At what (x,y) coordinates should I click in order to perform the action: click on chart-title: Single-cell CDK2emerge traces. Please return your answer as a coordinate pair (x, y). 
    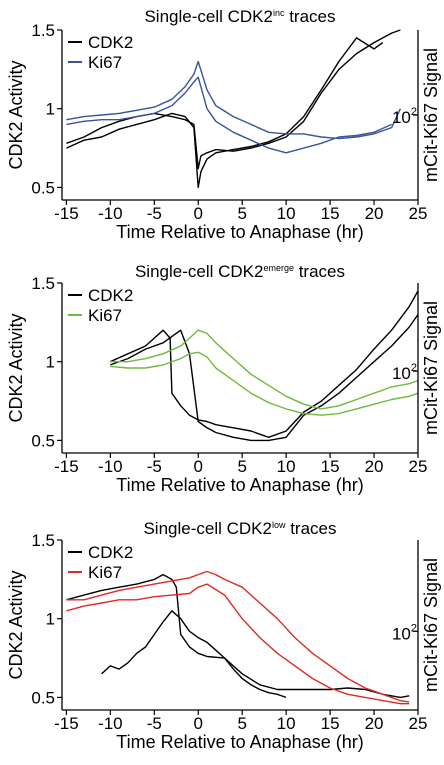
    Looking at the image, I should click on (240, 271).